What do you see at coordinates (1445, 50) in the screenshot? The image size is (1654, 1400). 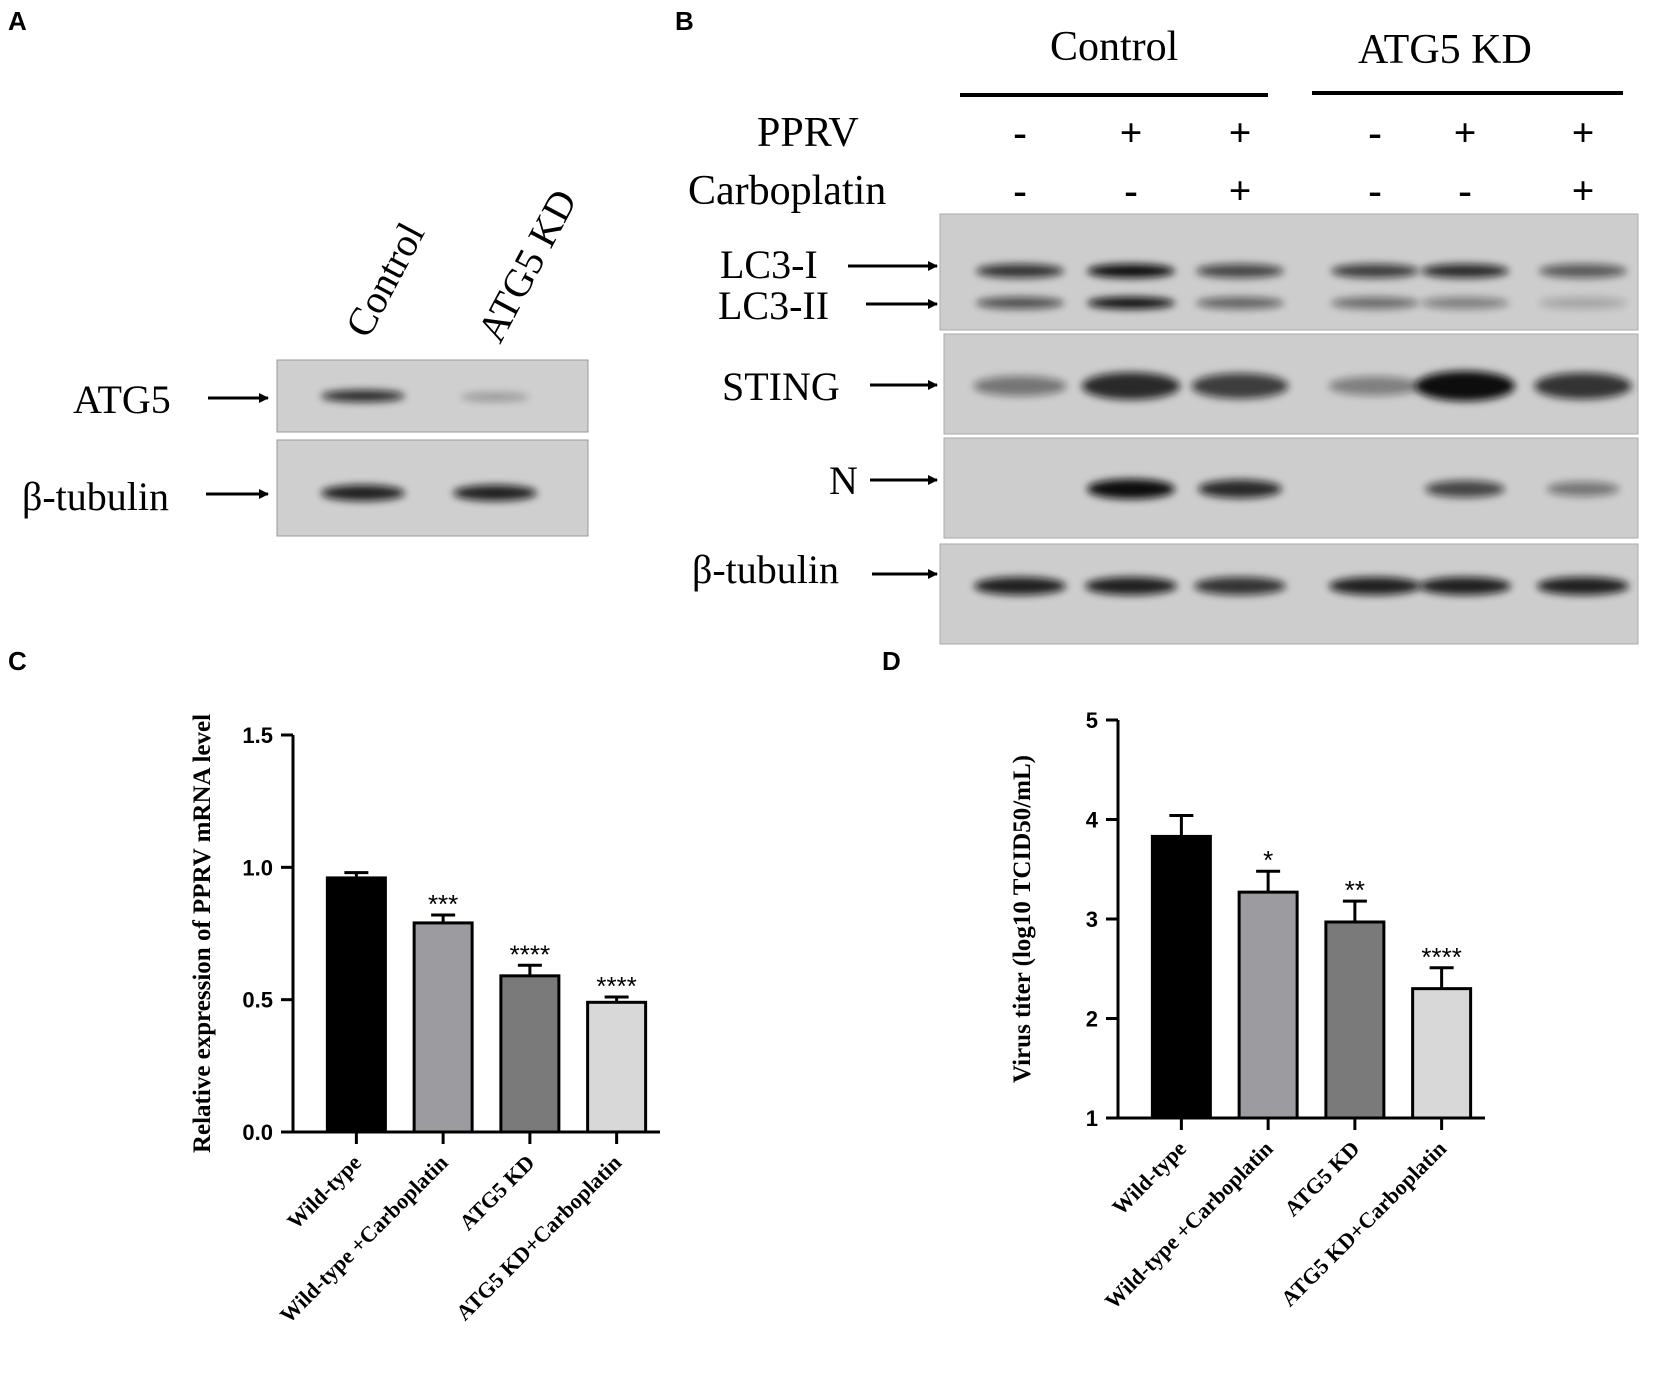 I see `panel-b-group-label-atg5kd: ATG5 KD` at bounding box center [1445, 50].